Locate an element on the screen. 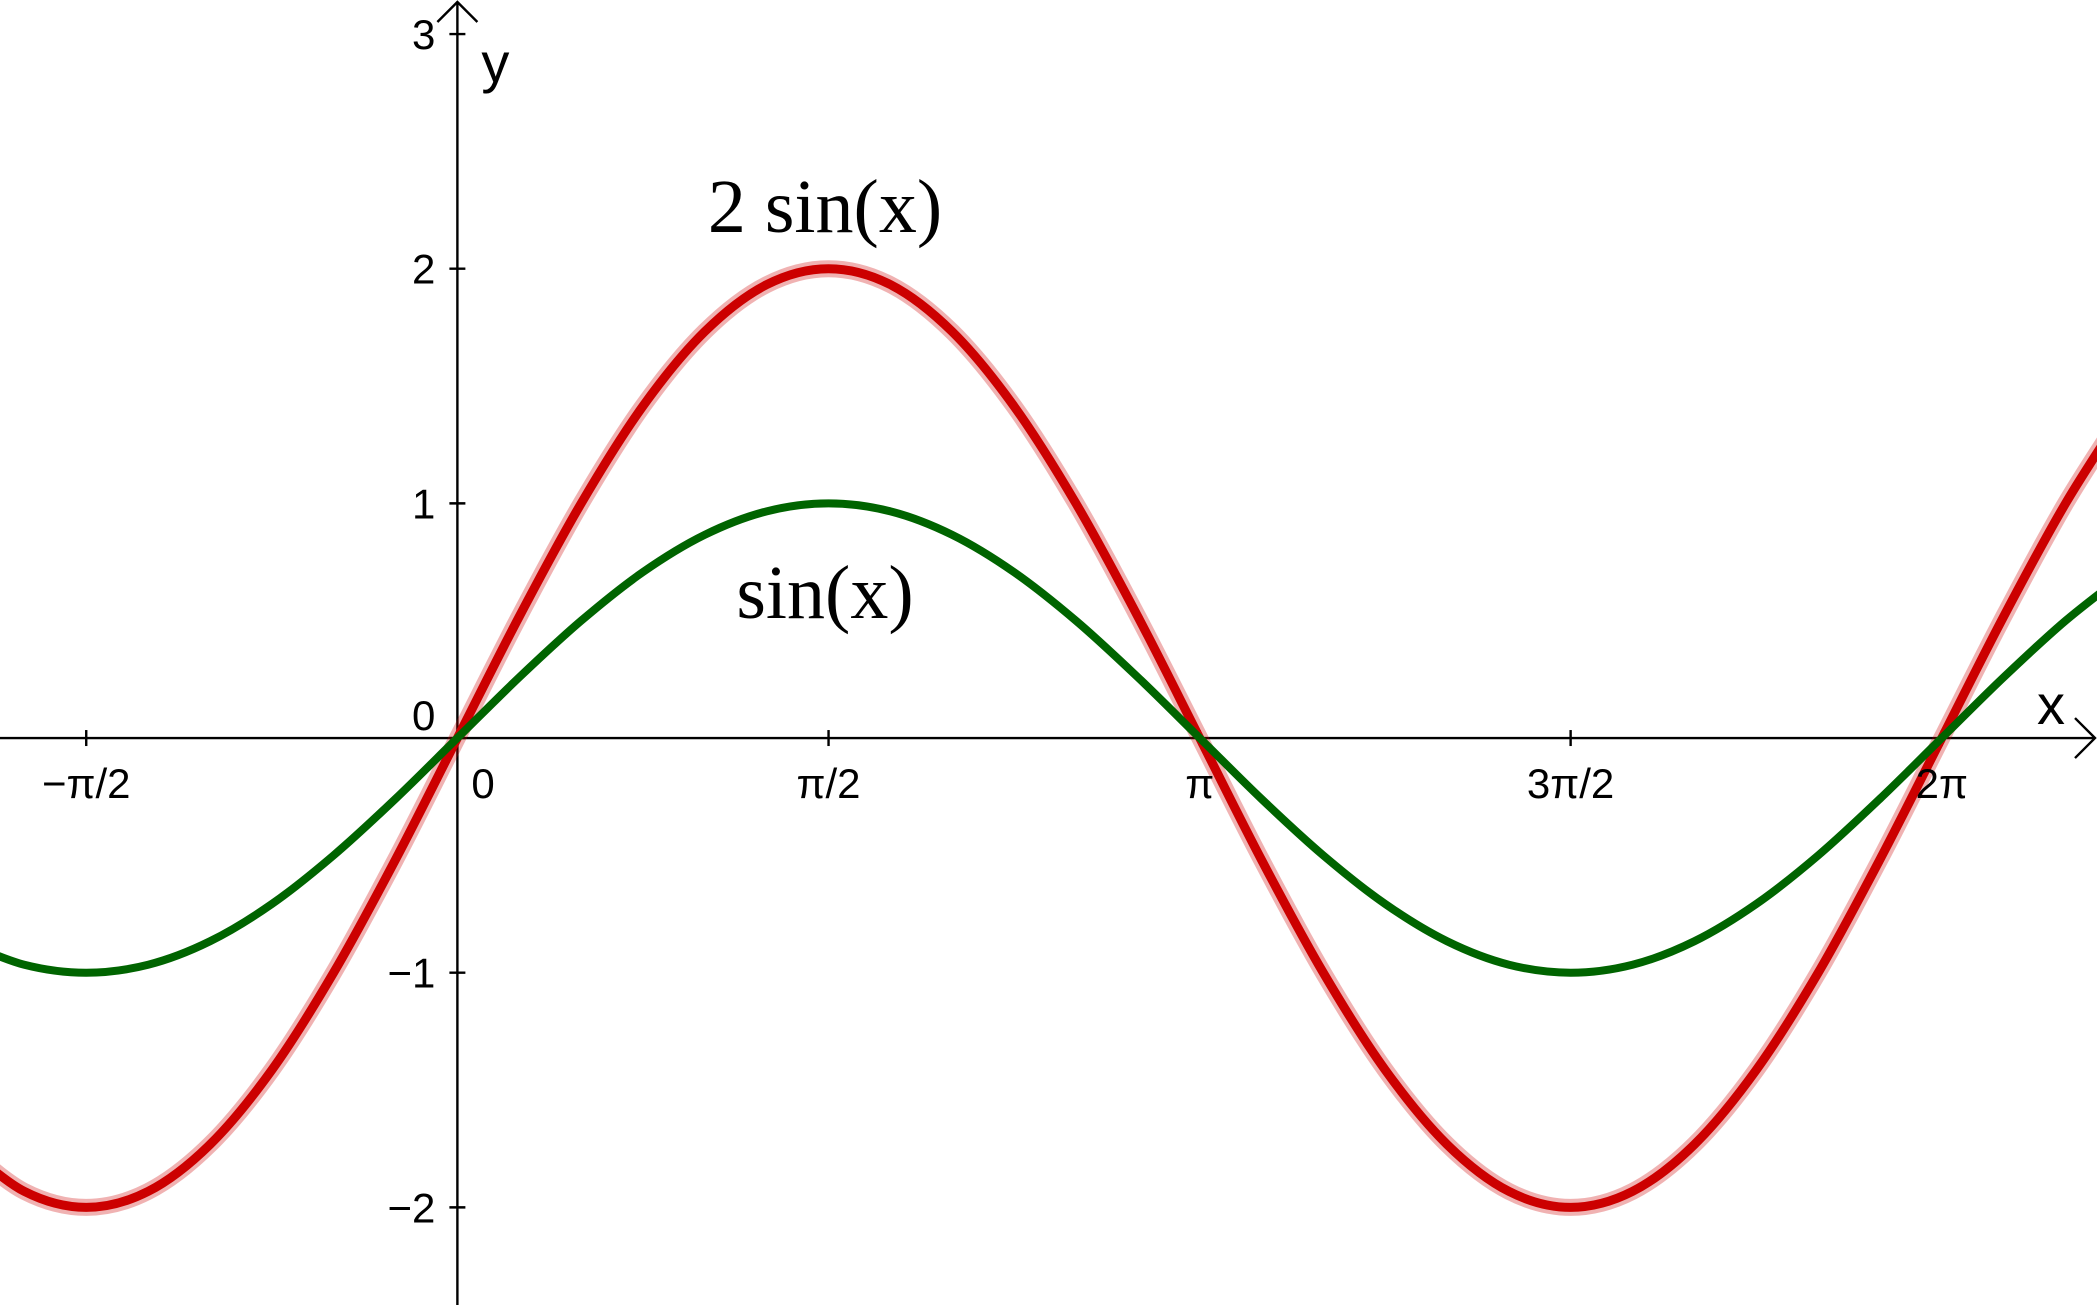 This screenshot has height=1305, width=2097. y-tick-label: −1 is located at coordinates (411, 973).